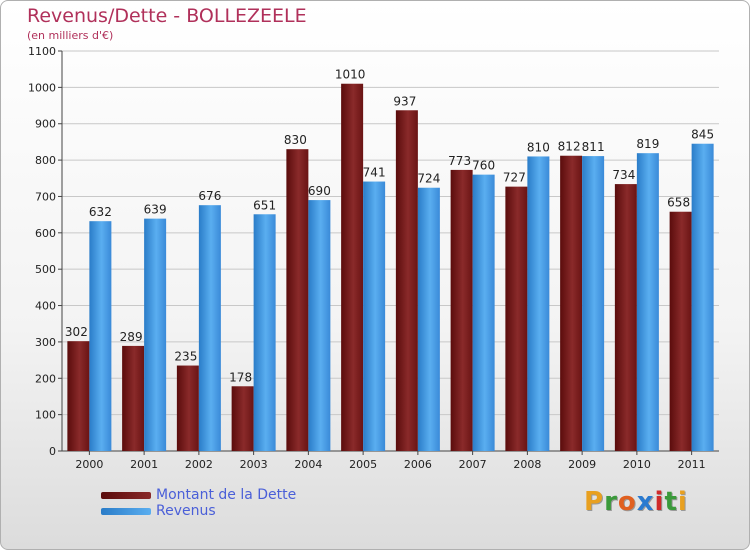 Image resolution: width=750 pixels, height=550 pixels. I want to click on bar-dette-2011, so click(680, 331).